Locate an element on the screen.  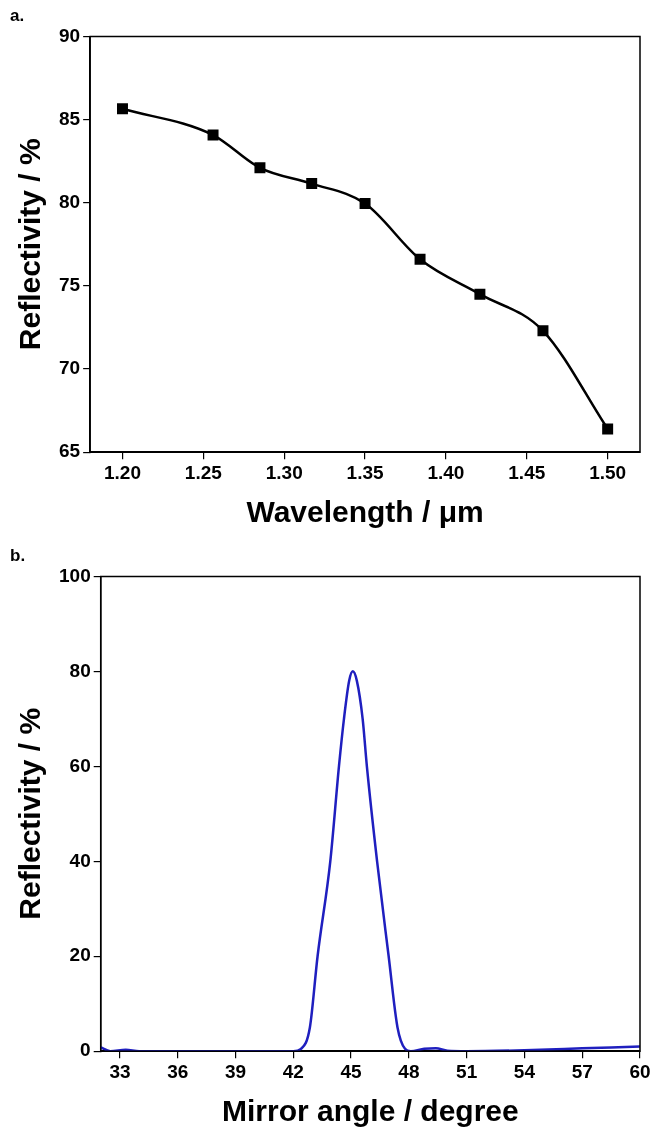
y-tick-label: 60 is located at coordinates (80, 765).